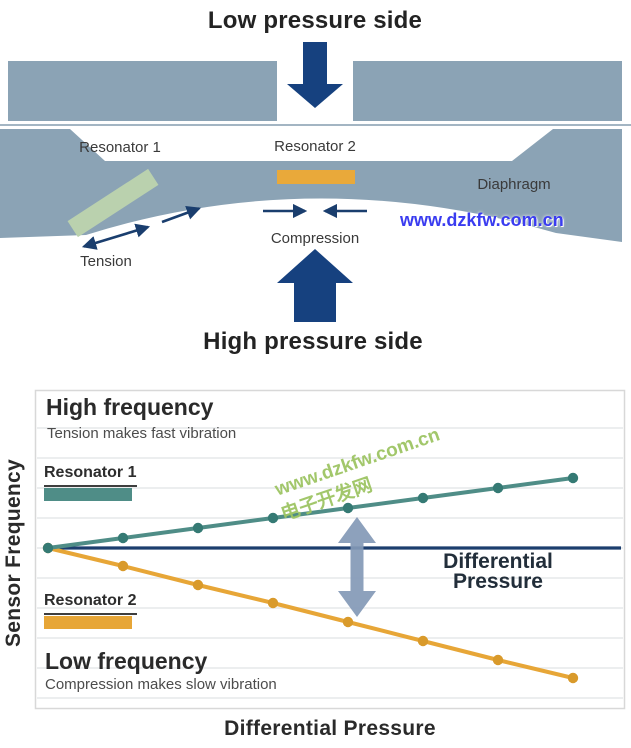  Describe the element at coordinates (514, 184) in the screenshot. I see `diaphragm-label: Diaphragm` at that location.